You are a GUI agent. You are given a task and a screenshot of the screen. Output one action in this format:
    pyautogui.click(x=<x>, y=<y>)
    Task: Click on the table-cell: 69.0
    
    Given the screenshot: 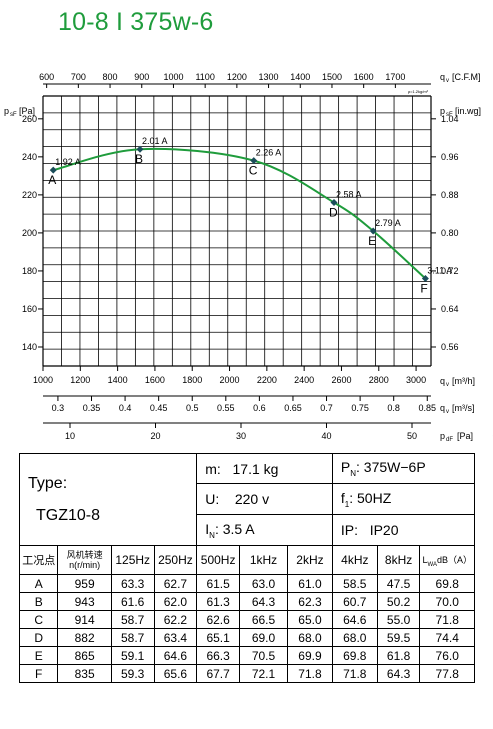 What is the action you would take?
    pyautogui.click(x=263, y=637)
    